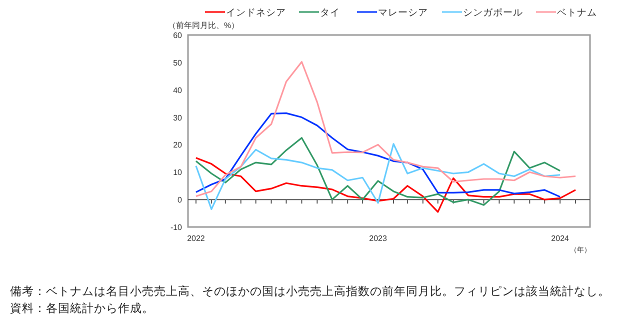 The width and height of the screenshot is (625, 325). I want to click on y-tick-label: 40, so click(178, 90).